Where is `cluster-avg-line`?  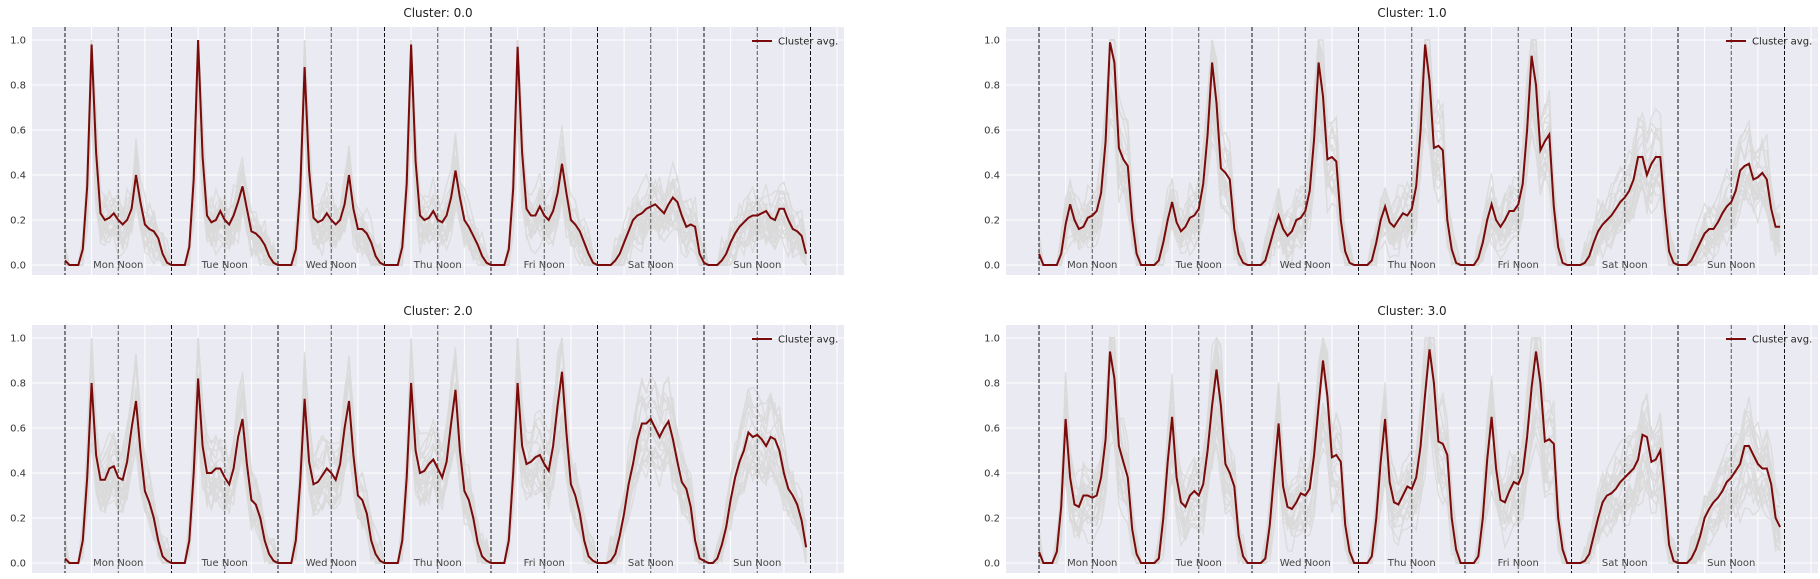
cluster-avg-line is located at coordinates (436, 467).